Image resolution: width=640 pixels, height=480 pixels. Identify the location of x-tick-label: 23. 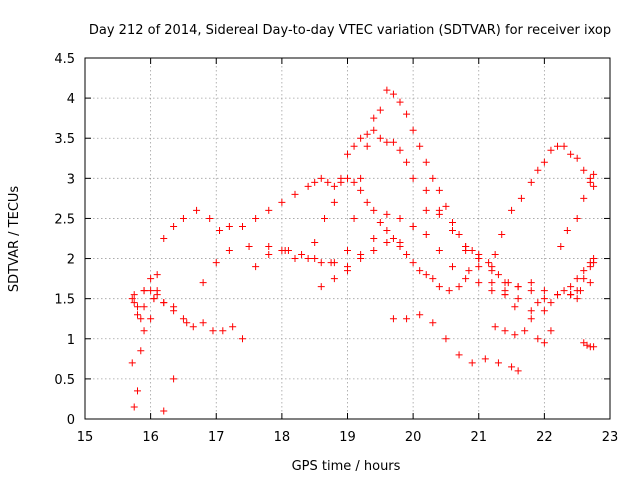
(610, 437).